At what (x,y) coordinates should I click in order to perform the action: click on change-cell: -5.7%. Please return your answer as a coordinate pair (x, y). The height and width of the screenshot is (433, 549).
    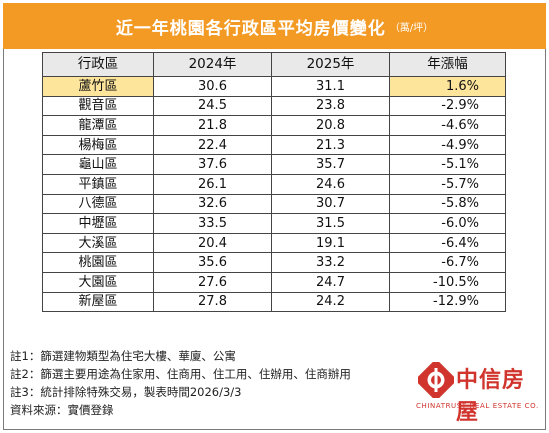
    Looking at the image, I should click on (447, 184).